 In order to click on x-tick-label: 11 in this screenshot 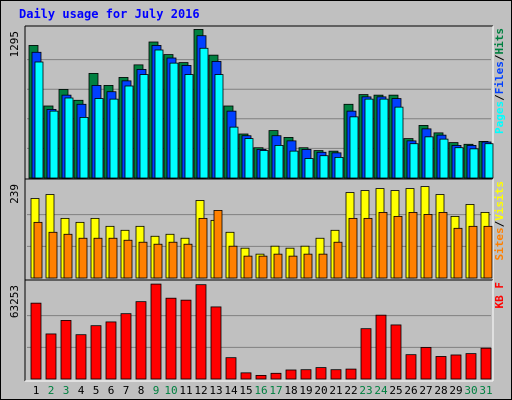, I will do `click(185, 390)`.